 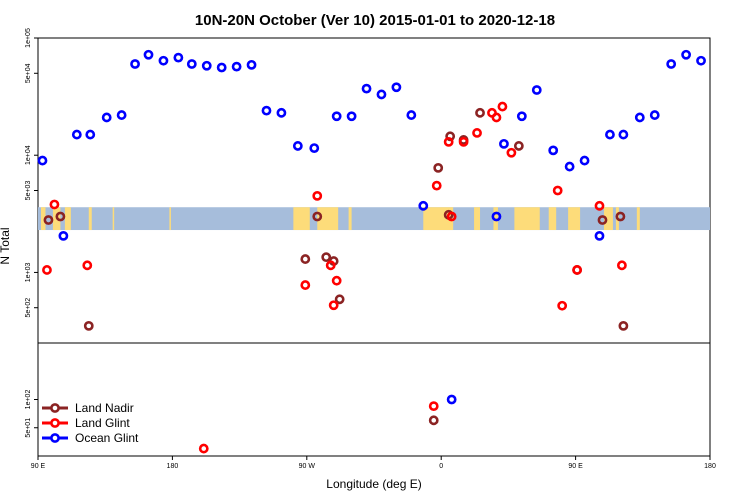 What do you see at coordinates (55, 423) in the screenshot?
I see `legend-marker-land-glint` at bounding box center [55, 423].